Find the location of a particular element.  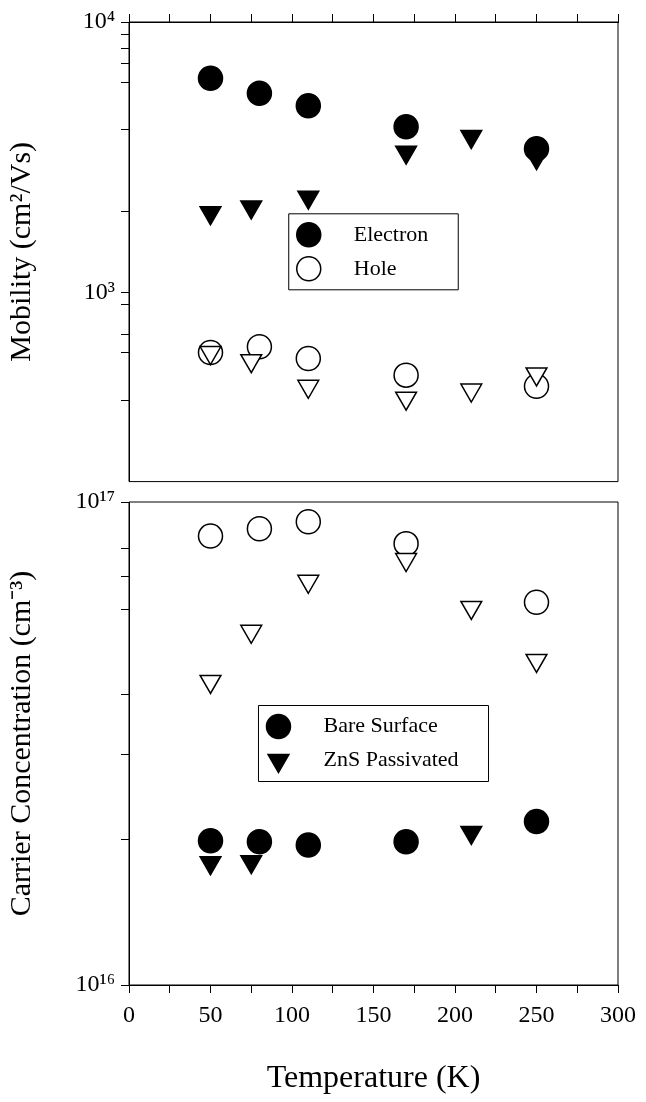

x-tick-label: 250 is located at coordinates (536, 1013).